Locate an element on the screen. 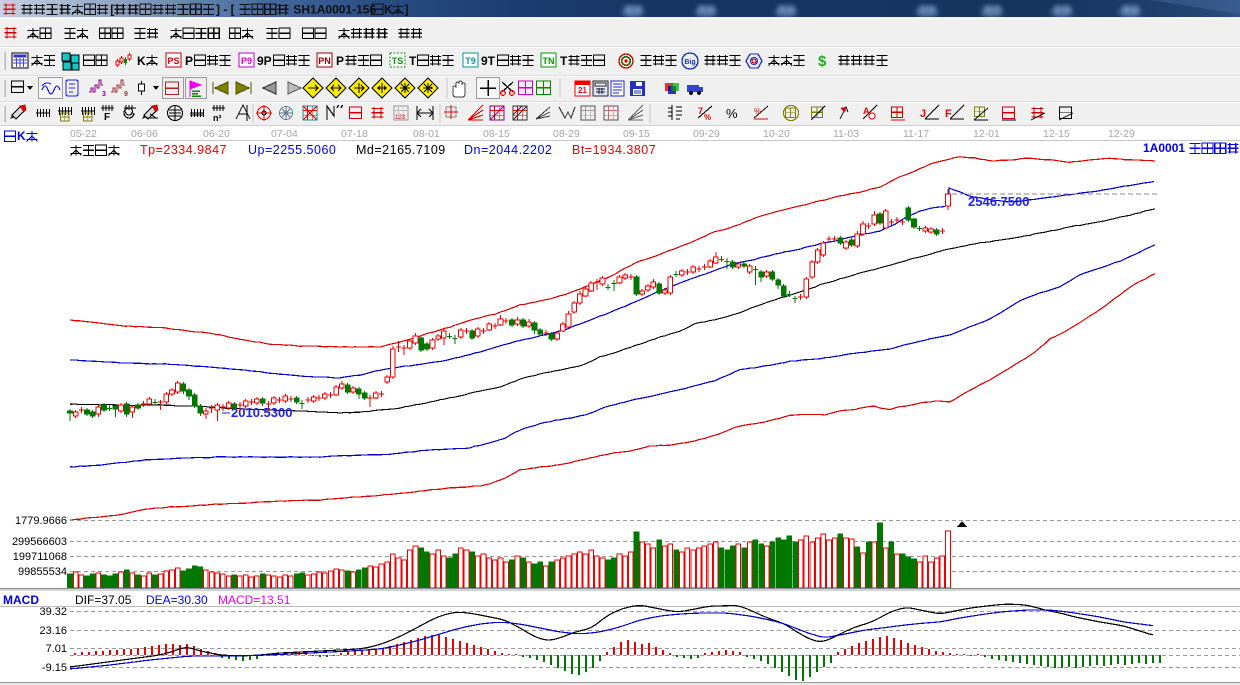  svg-text: 08-15 is located at coordinates (496, 134).